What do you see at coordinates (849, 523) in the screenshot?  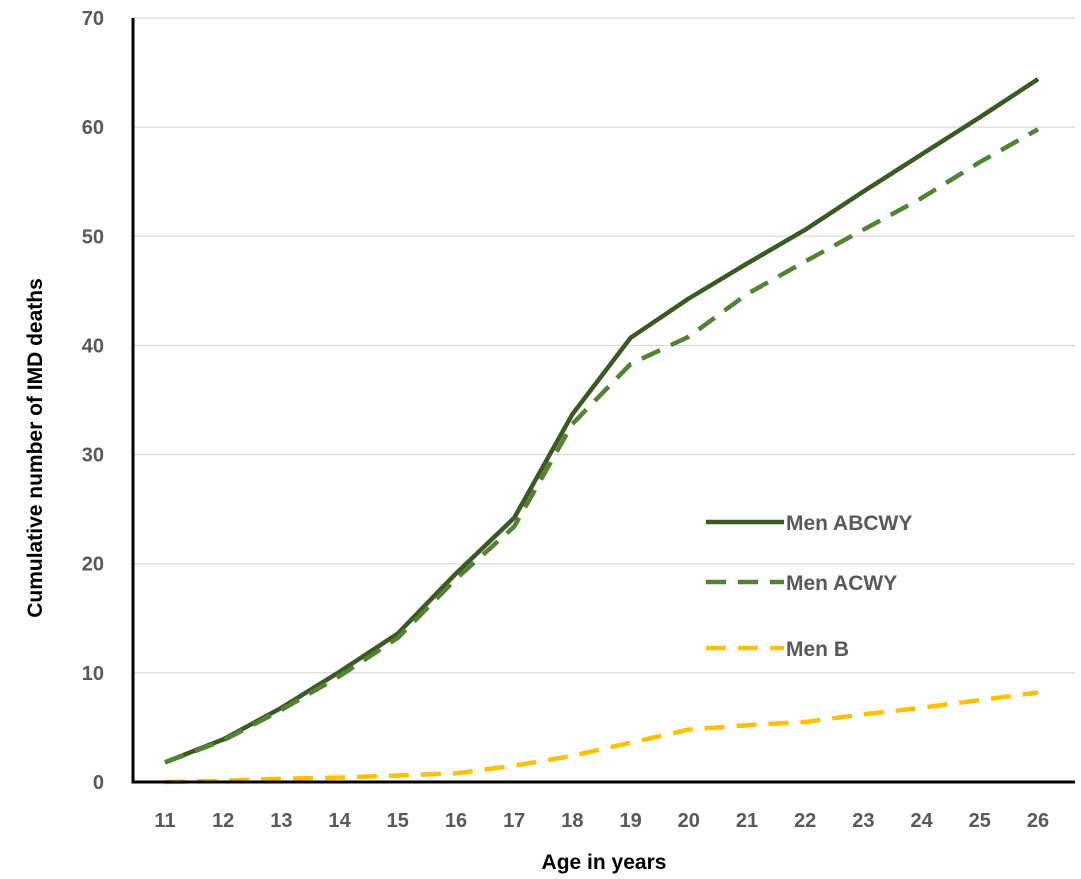 I see `legend-label: Men ABCWY` at bounding box center [849, 523].